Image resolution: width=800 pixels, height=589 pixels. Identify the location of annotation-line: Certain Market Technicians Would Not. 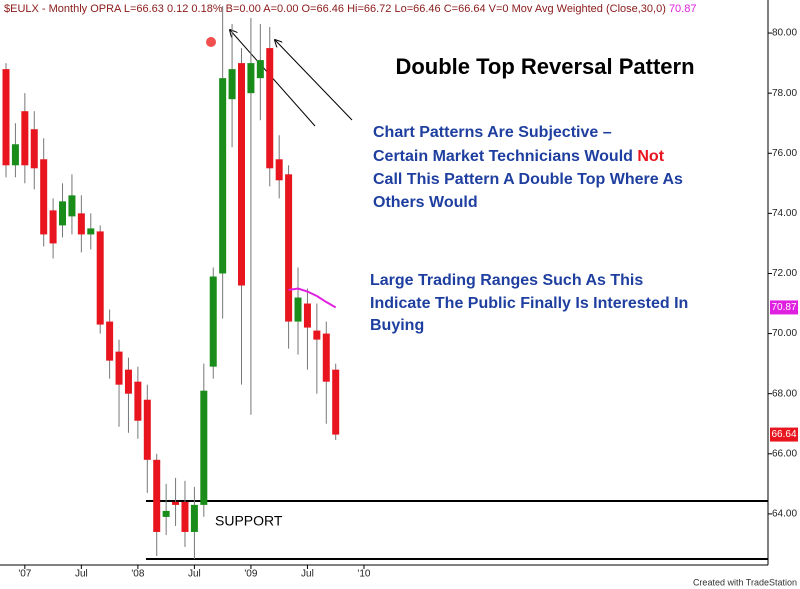
(519, 156).